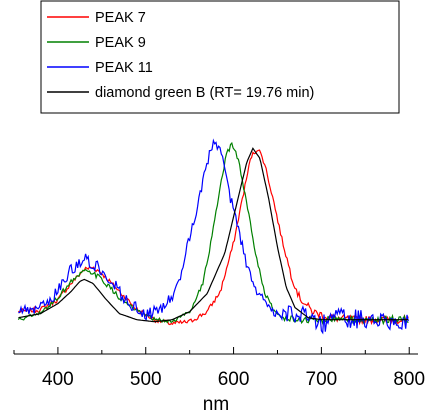  What do you see at coordinates (146, 379) in the screenshot?
I see `x-tick-label-500: 500` at bounding box center [146, 379].